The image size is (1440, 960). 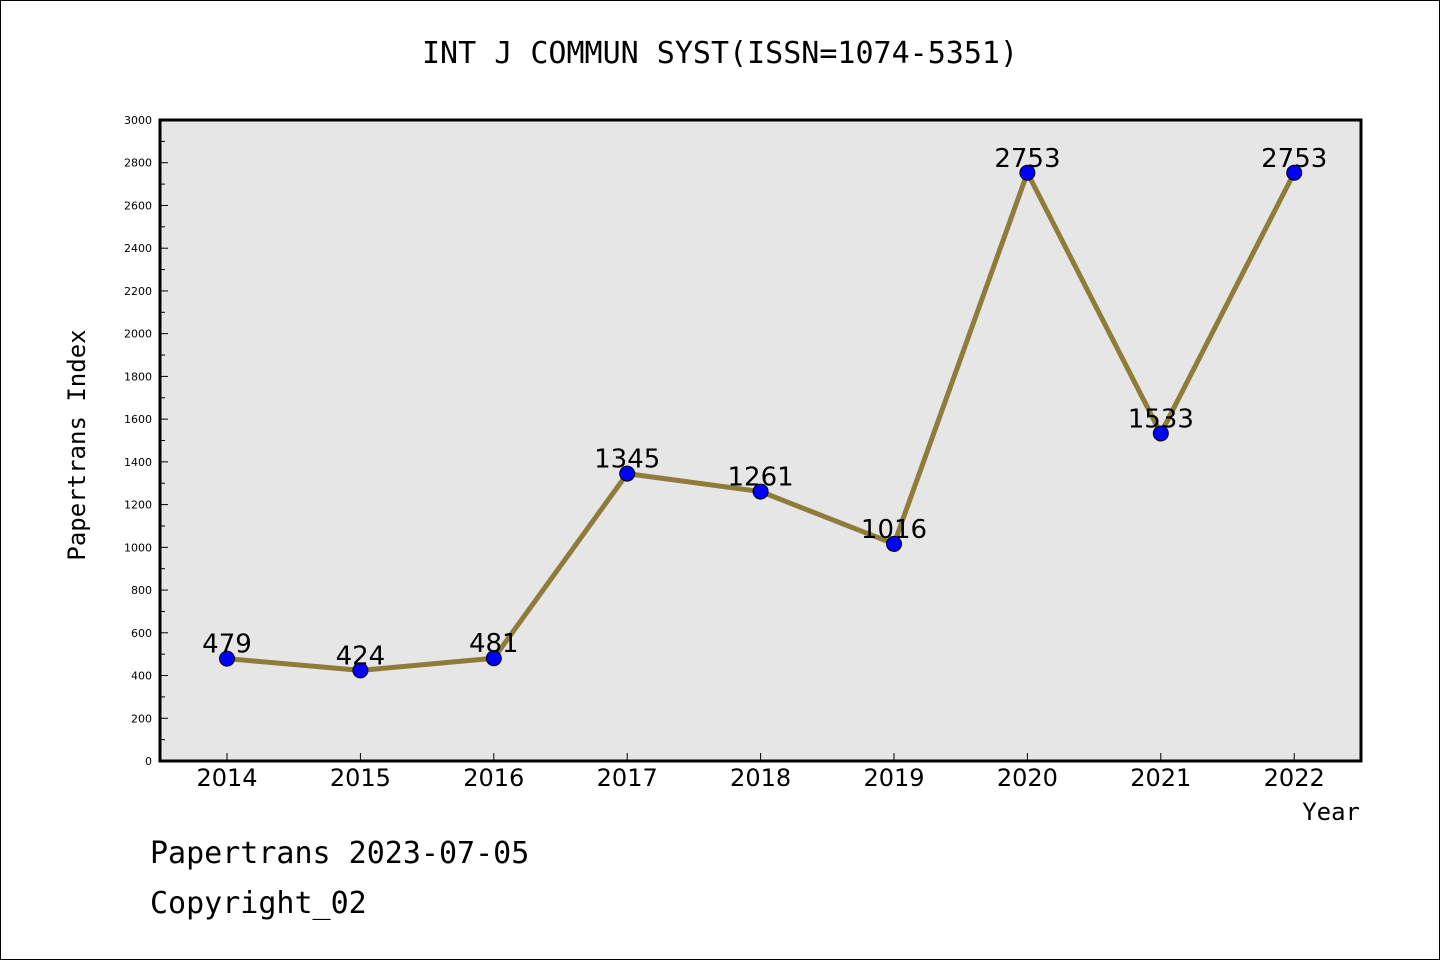 I want to click on y-tick-label: 1400, so click(x=138, y=462).